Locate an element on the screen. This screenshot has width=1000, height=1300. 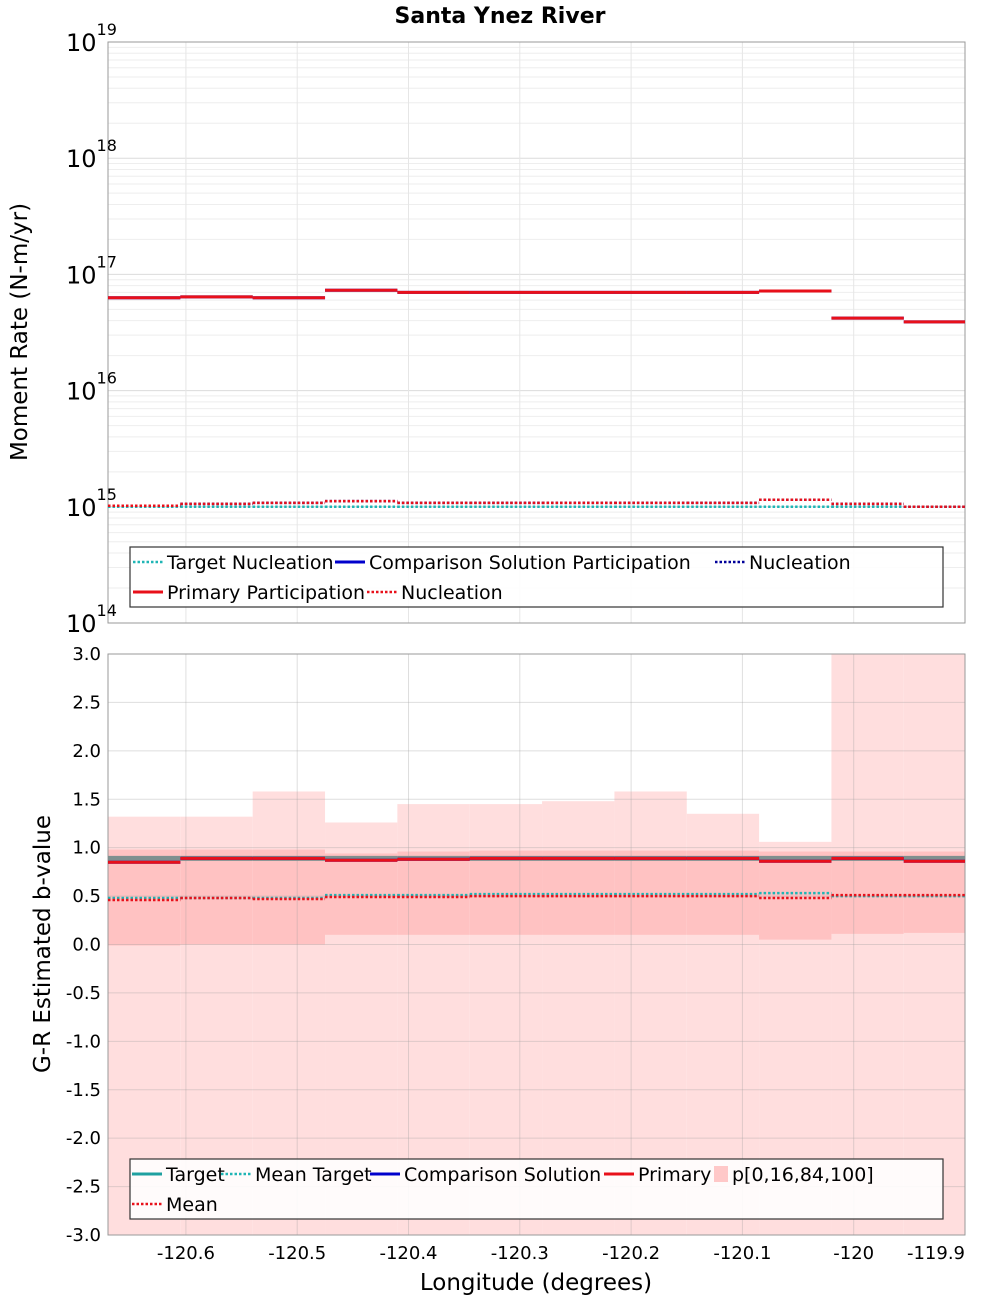
y-tick-label: 1016 is located at coordinates (91, 387).